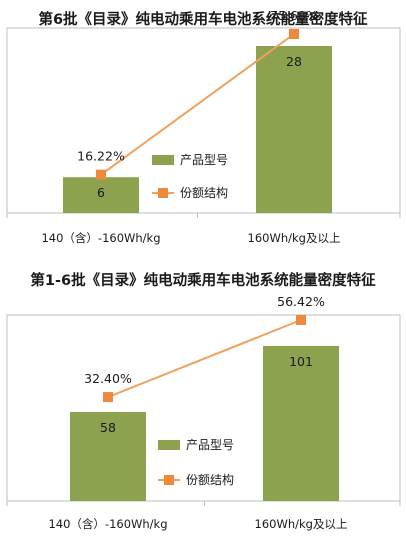 The width and height of the screenshot is (406, 539). I want to click on bar-data-label: 6, so click(101, 192).